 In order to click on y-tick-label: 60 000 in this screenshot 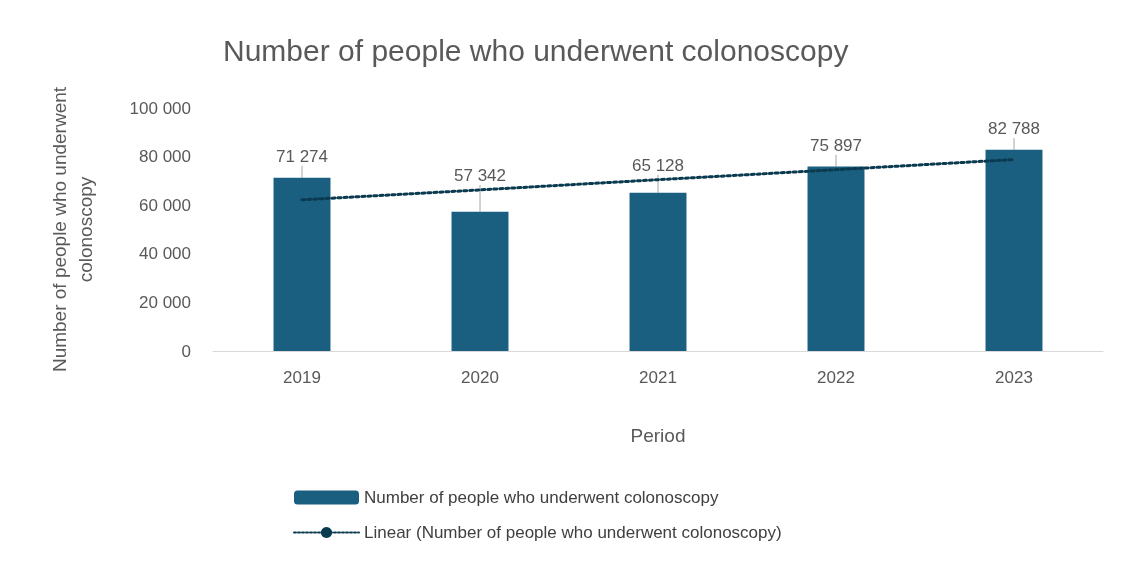, I will do `click(165, 205)`.